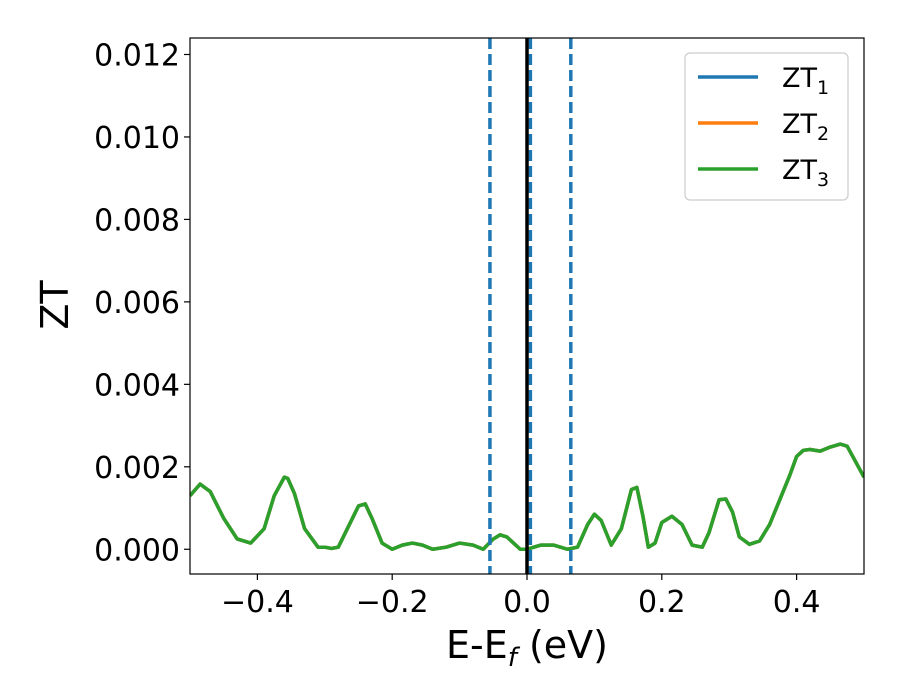 Image resolution: width=900 pixels, height=700 pixels. What do you see at coordinates (805, 81) in the screenshot?
I see `legend-label-zt1: ZT1` at bounding box center [805, 81].